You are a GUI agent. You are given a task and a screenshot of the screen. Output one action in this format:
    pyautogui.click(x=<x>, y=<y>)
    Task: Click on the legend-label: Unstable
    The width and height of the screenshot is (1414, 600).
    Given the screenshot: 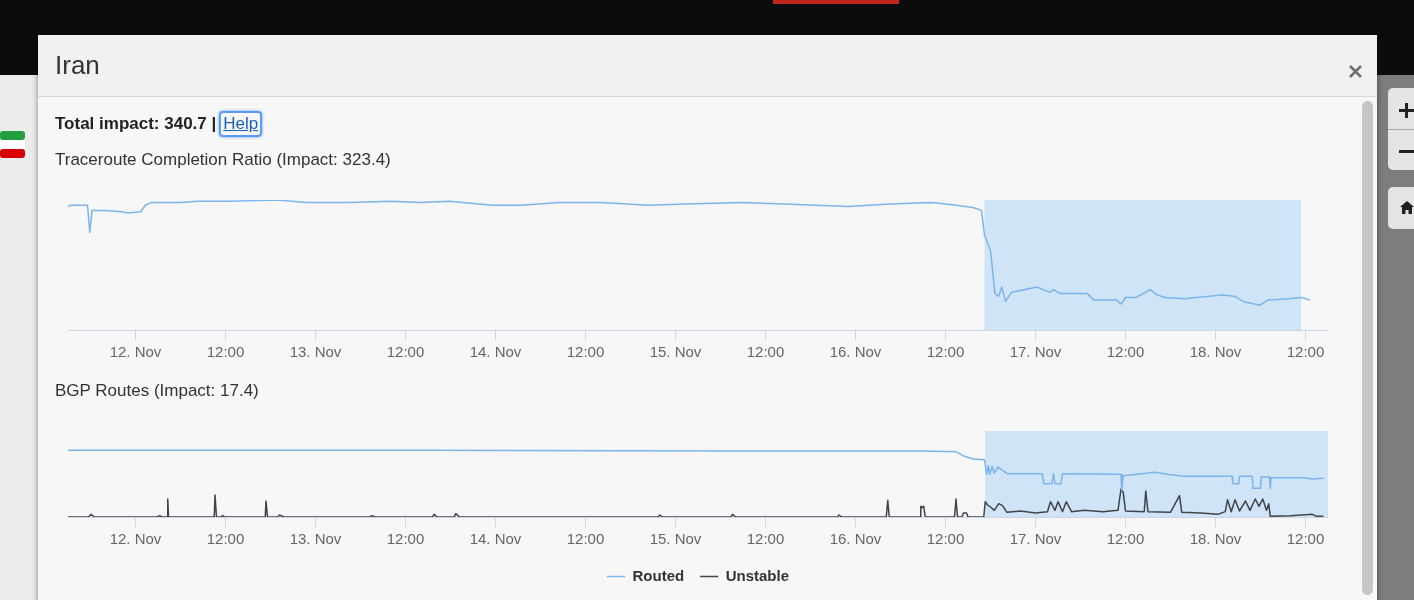 What is the action you would take?
    pyautogui.click(x=757, y=575)
    